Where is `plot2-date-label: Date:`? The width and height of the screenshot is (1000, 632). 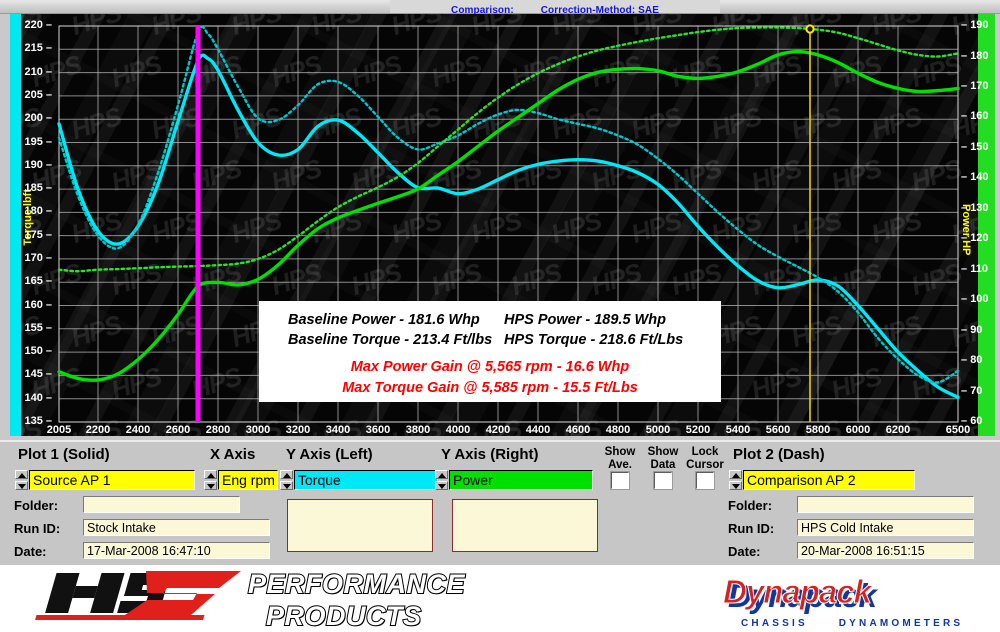 plot2-date-label: Date: is located at coordinates (744, 551).